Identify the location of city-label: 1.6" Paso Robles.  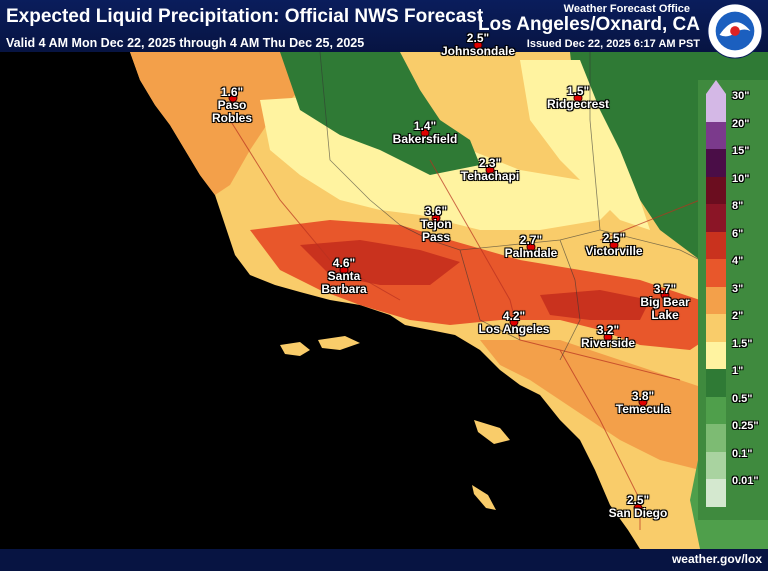
(232, 105).